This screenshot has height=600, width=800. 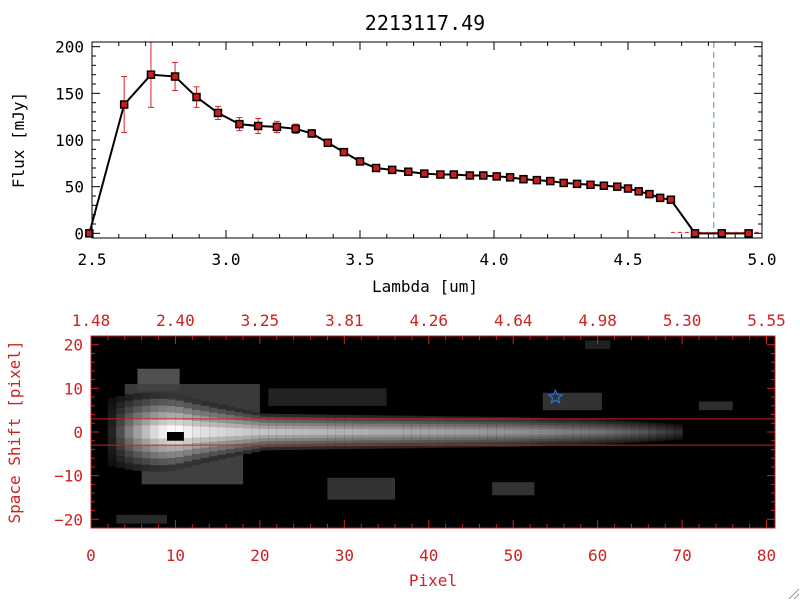 I want to click on top-tick-label: 5.55, so click(x=766, y=320).